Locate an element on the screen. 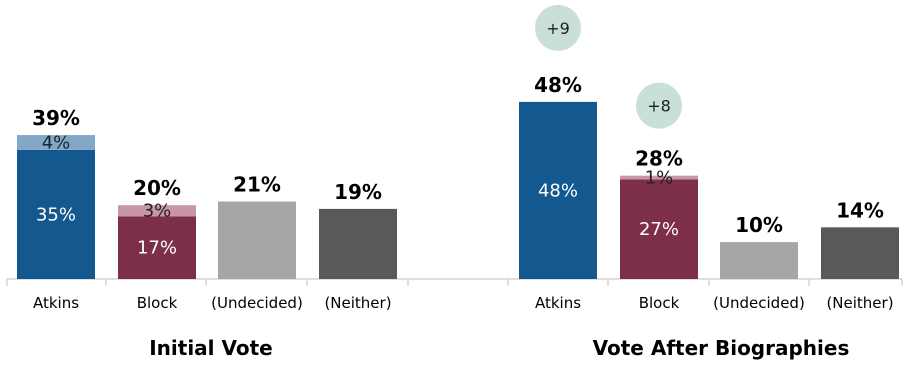 The height and width of the screenshot is (370, 907). category-label-initial-vote-atkins: Atkins is located at coordinates (56, 303).